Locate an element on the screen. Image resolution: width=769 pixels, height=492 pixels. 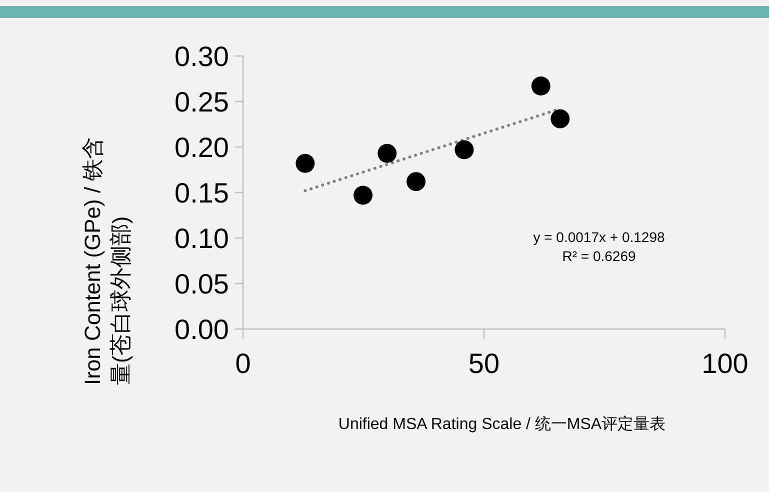
y-axis-title: Iron Content (GPe) / 铁含量(苍白球外侧部) is located at coordinates (106, 260).